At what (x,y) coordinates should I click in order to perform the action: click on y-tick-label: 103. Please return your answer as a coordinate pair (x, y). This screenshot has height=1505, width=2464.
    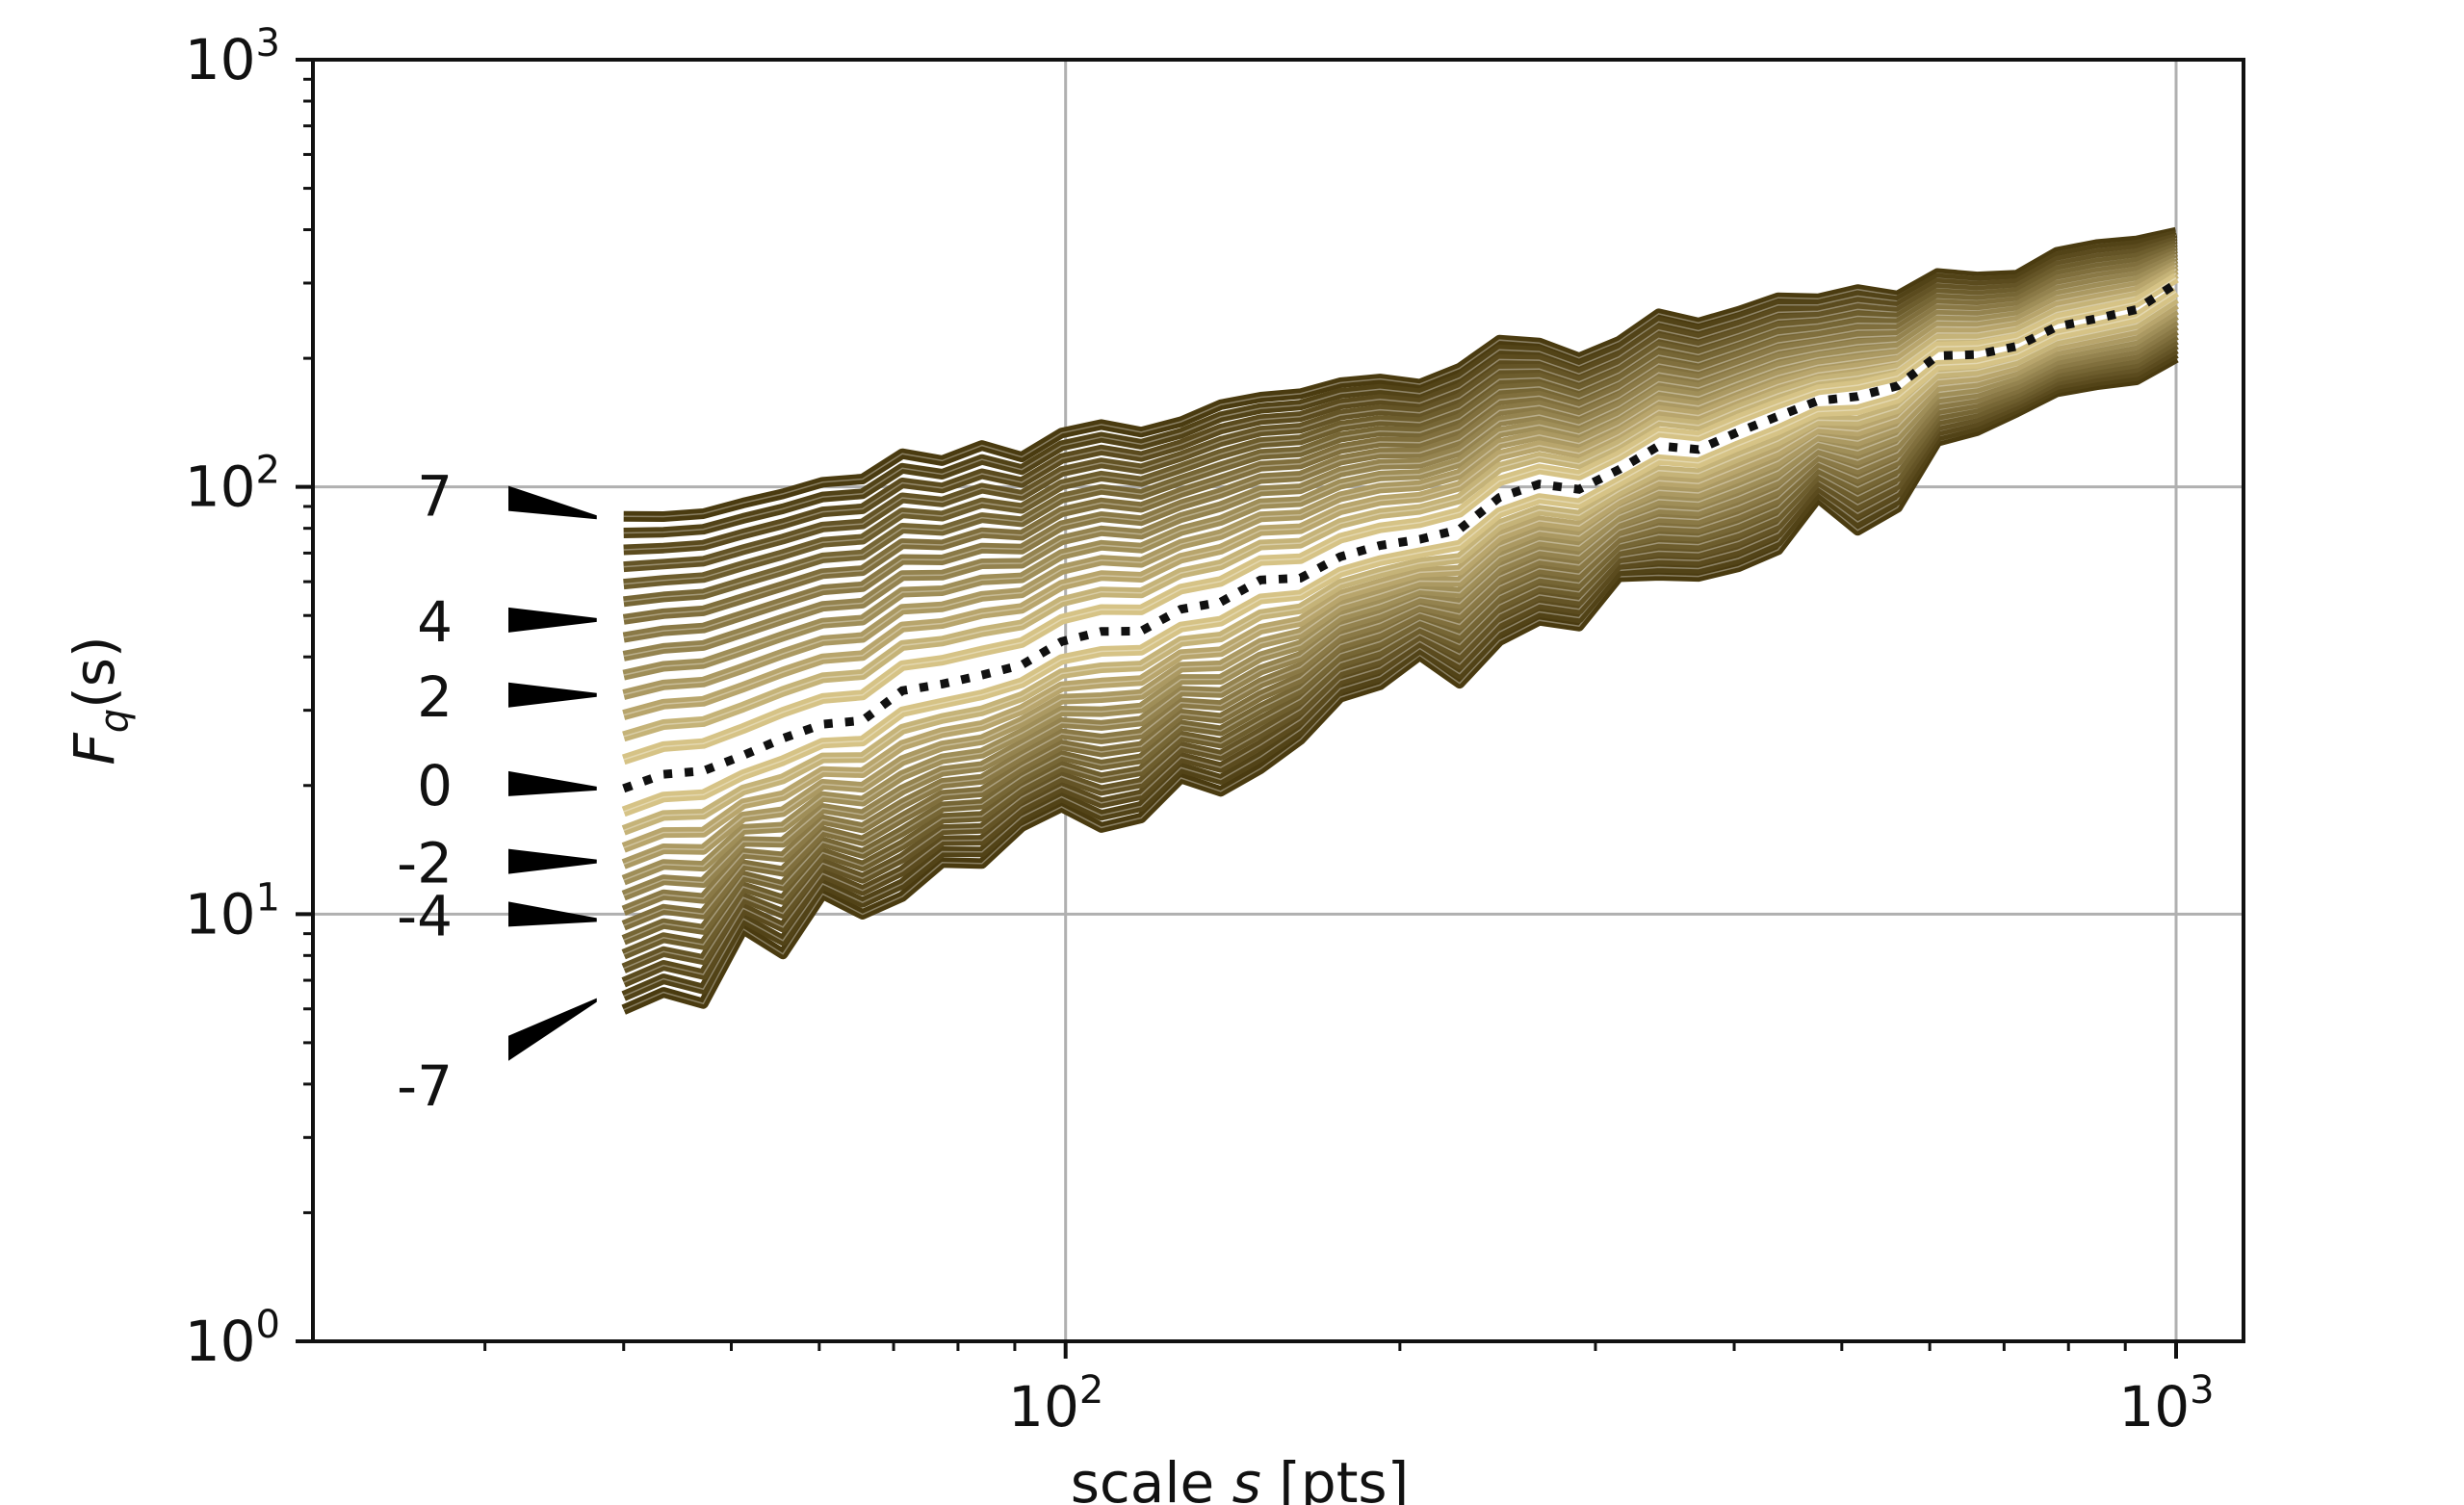
    Looking at the image, I should click on (232, 57).